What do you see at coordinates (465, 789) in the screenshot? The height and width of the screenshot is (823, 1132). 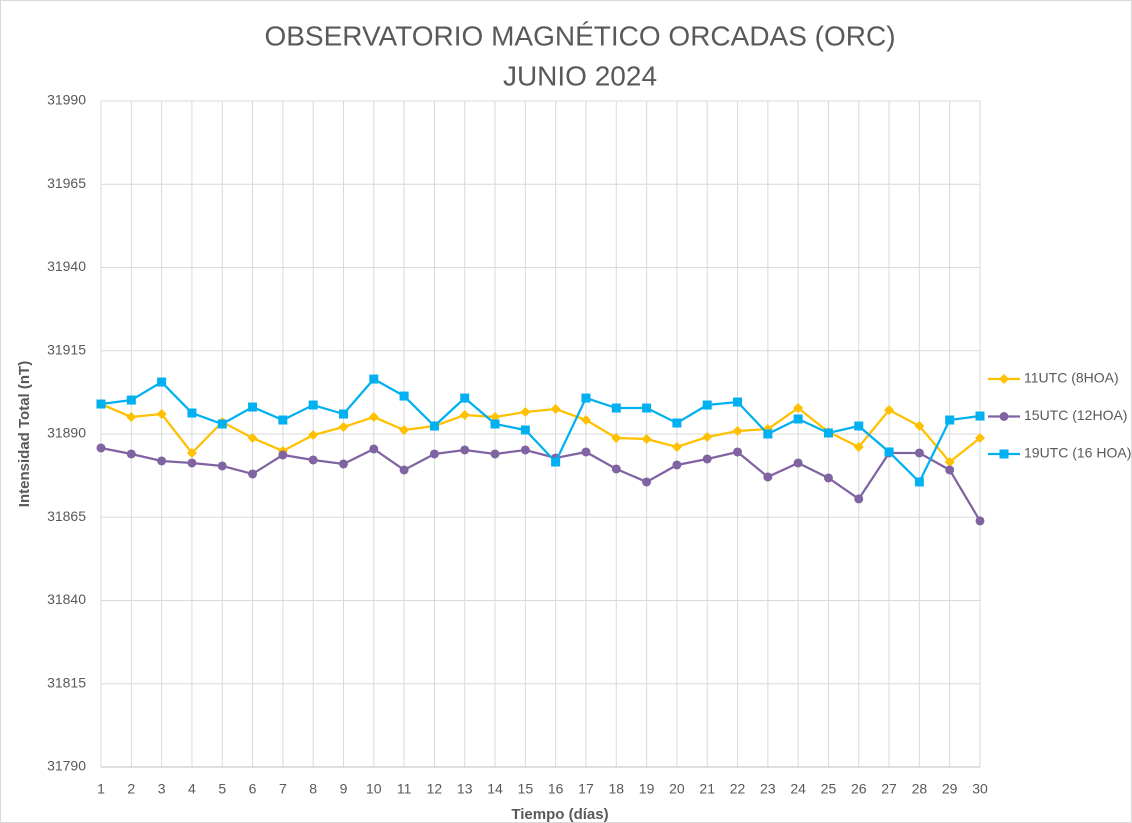 I see `x-tick-label: 13` at bounding box center [465, 789].